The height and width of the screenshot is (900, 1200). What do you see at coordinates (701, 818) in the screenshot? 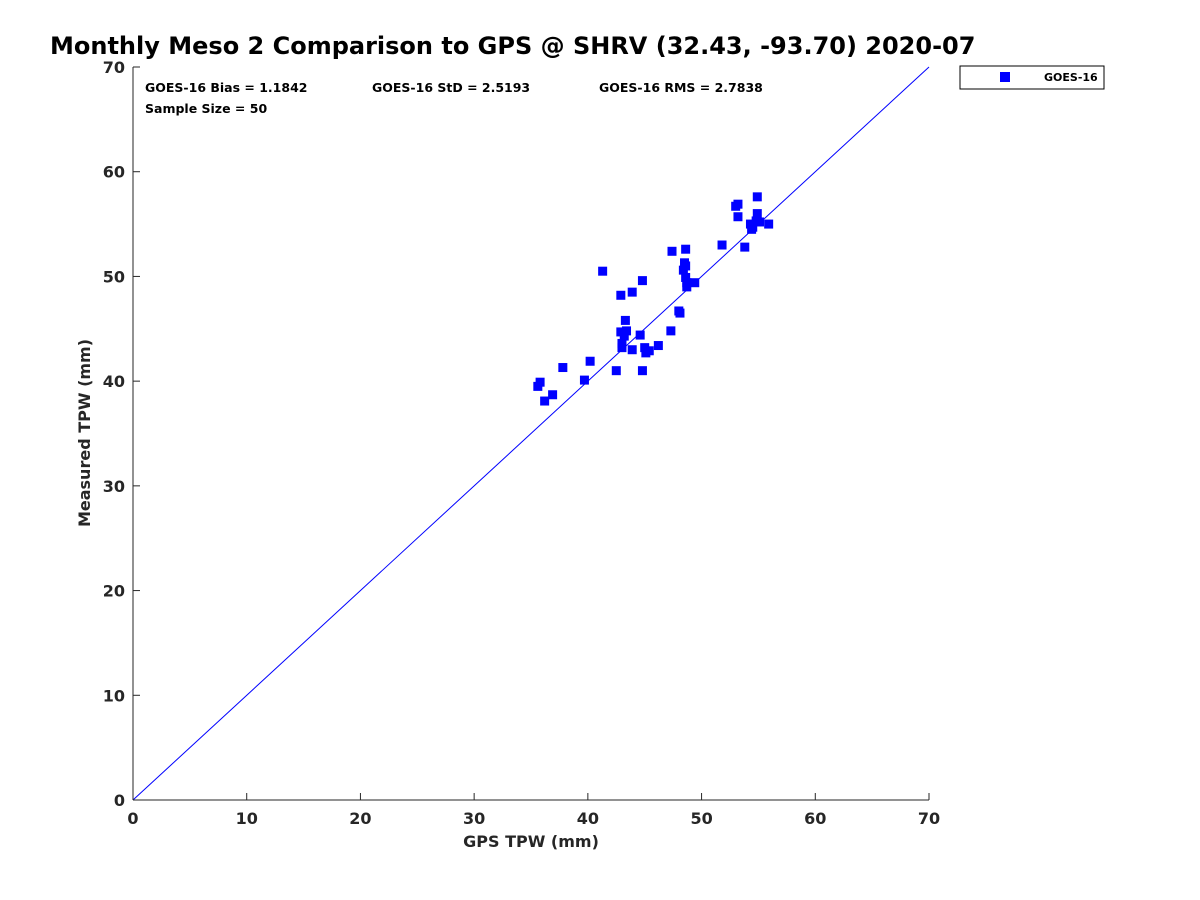
I see `x-tick-label-50: 50` at bounding box center [701, 818].